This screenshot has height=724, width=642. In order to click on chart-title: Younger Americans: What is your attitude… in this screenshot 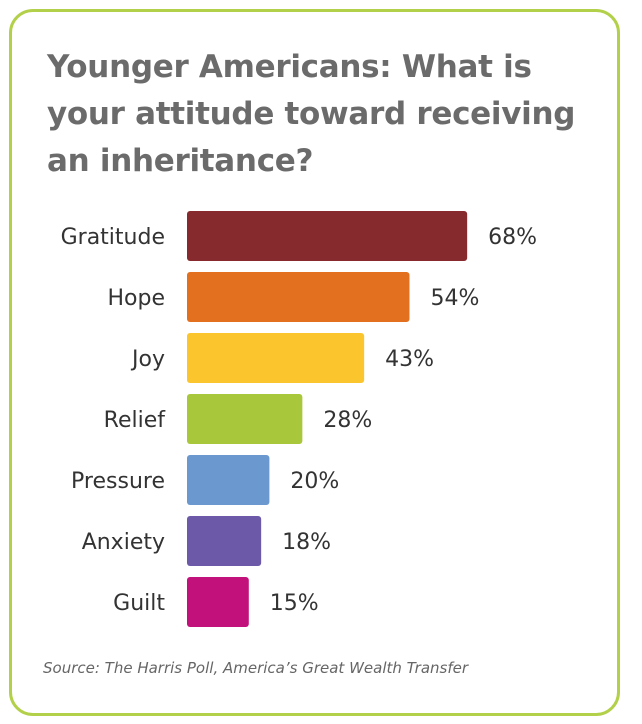, I will do `click(311, 114)`.